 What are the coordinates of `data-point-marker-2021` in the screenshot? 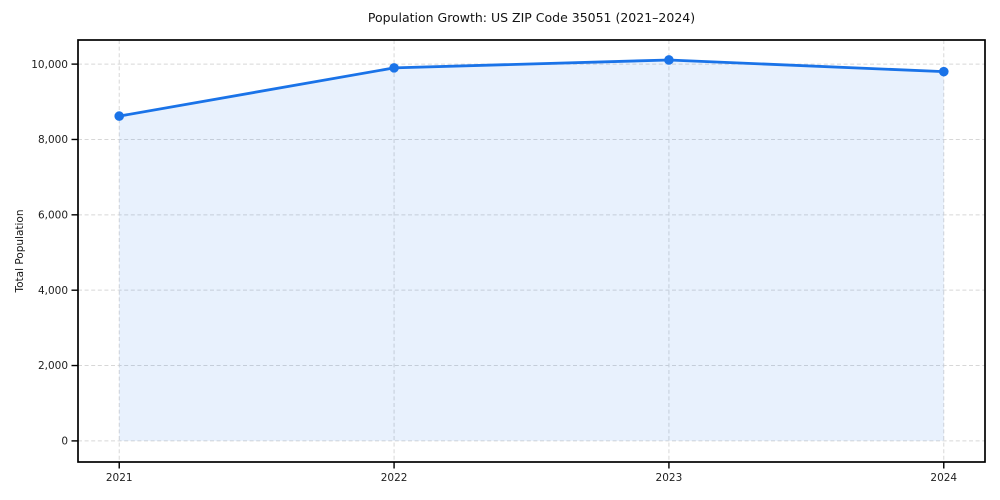 It's located at (119, 116).